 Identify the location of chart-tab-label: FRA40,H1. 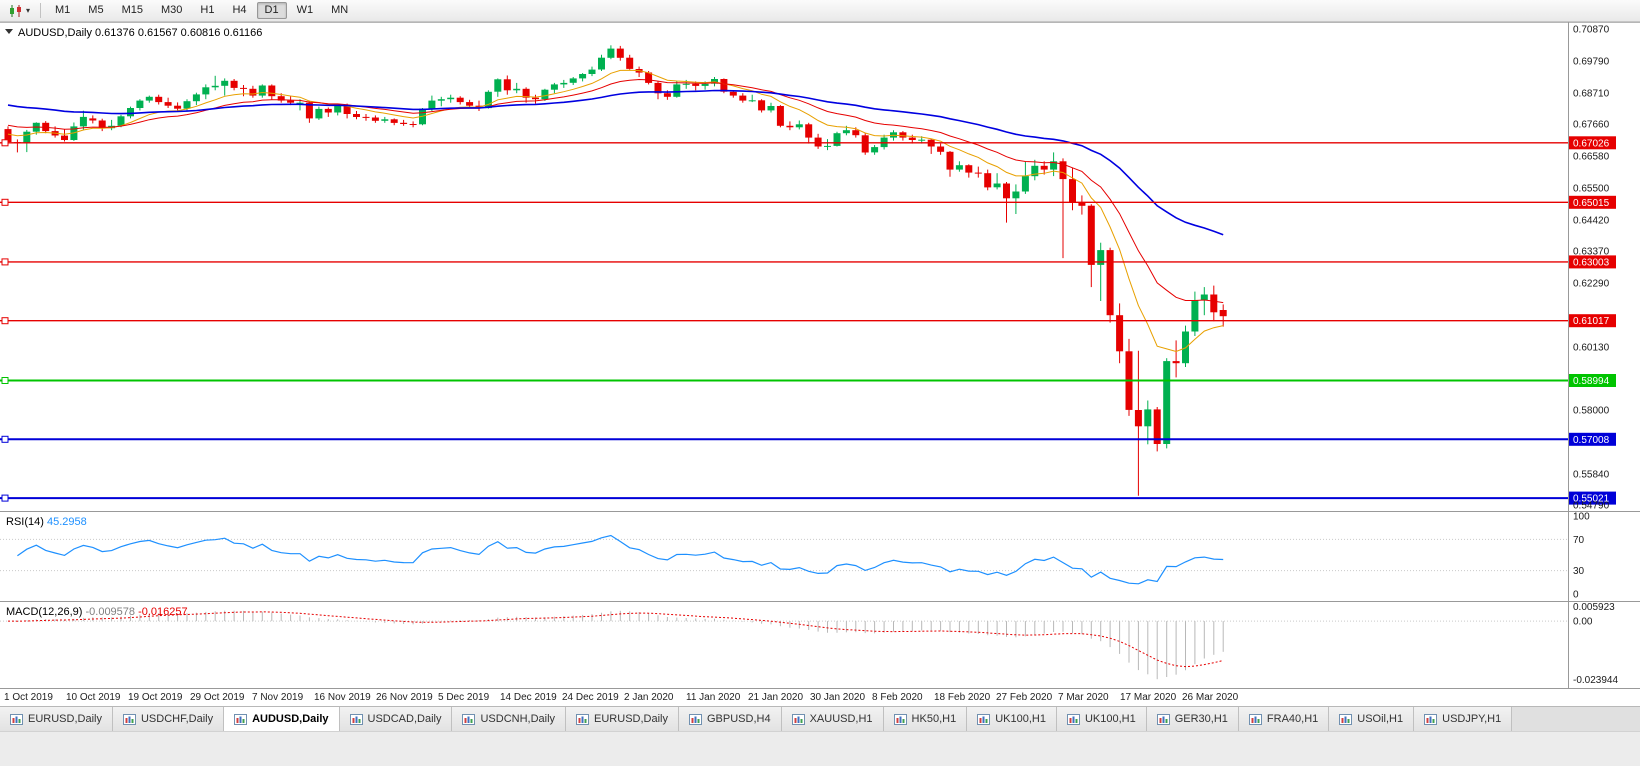
(1292, 719).